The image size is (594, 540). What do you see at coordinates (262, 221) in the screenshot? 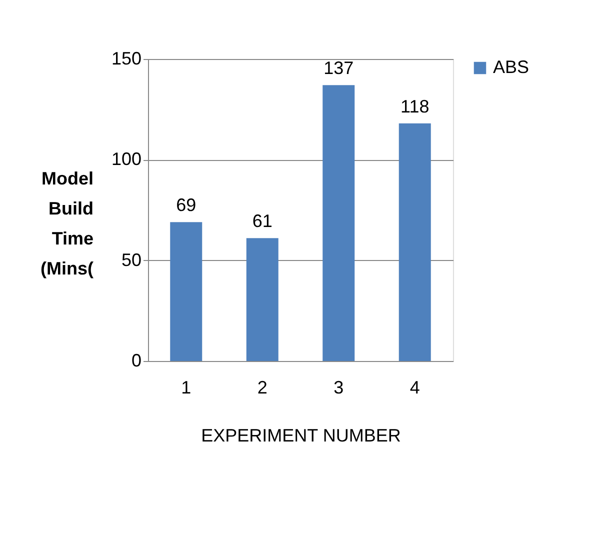
I see `data-label: 61` at bounding box center [262, 221].